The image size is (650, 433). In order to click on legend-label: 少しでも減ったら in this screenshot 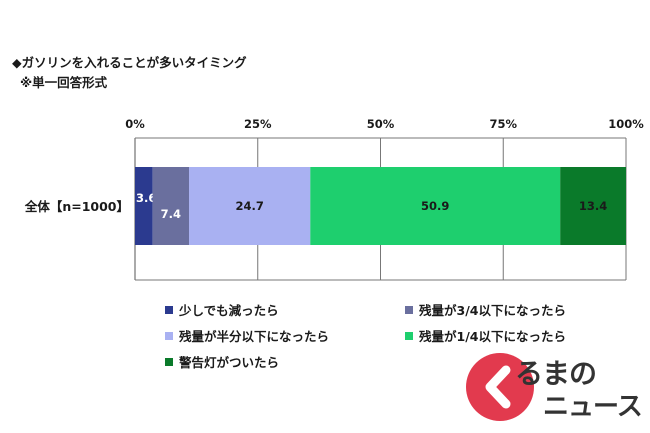, I will do `click(229, 310)`.